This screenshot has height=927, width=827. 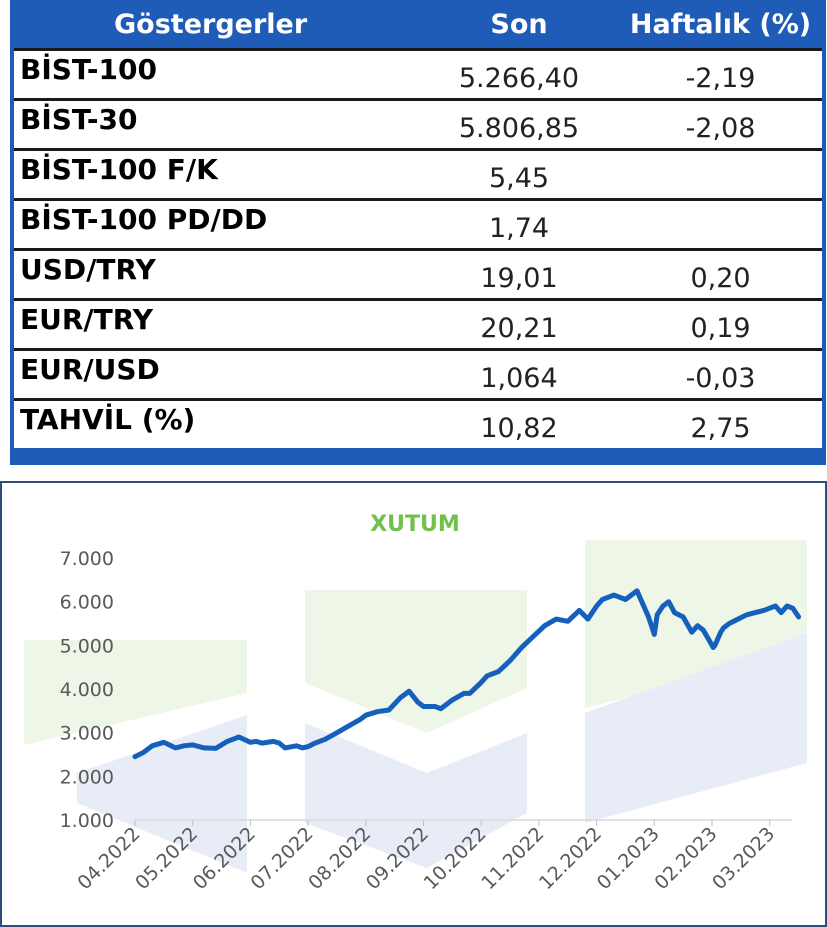 I want to click on row-name: BİST-100, so click(x=88, y=69).